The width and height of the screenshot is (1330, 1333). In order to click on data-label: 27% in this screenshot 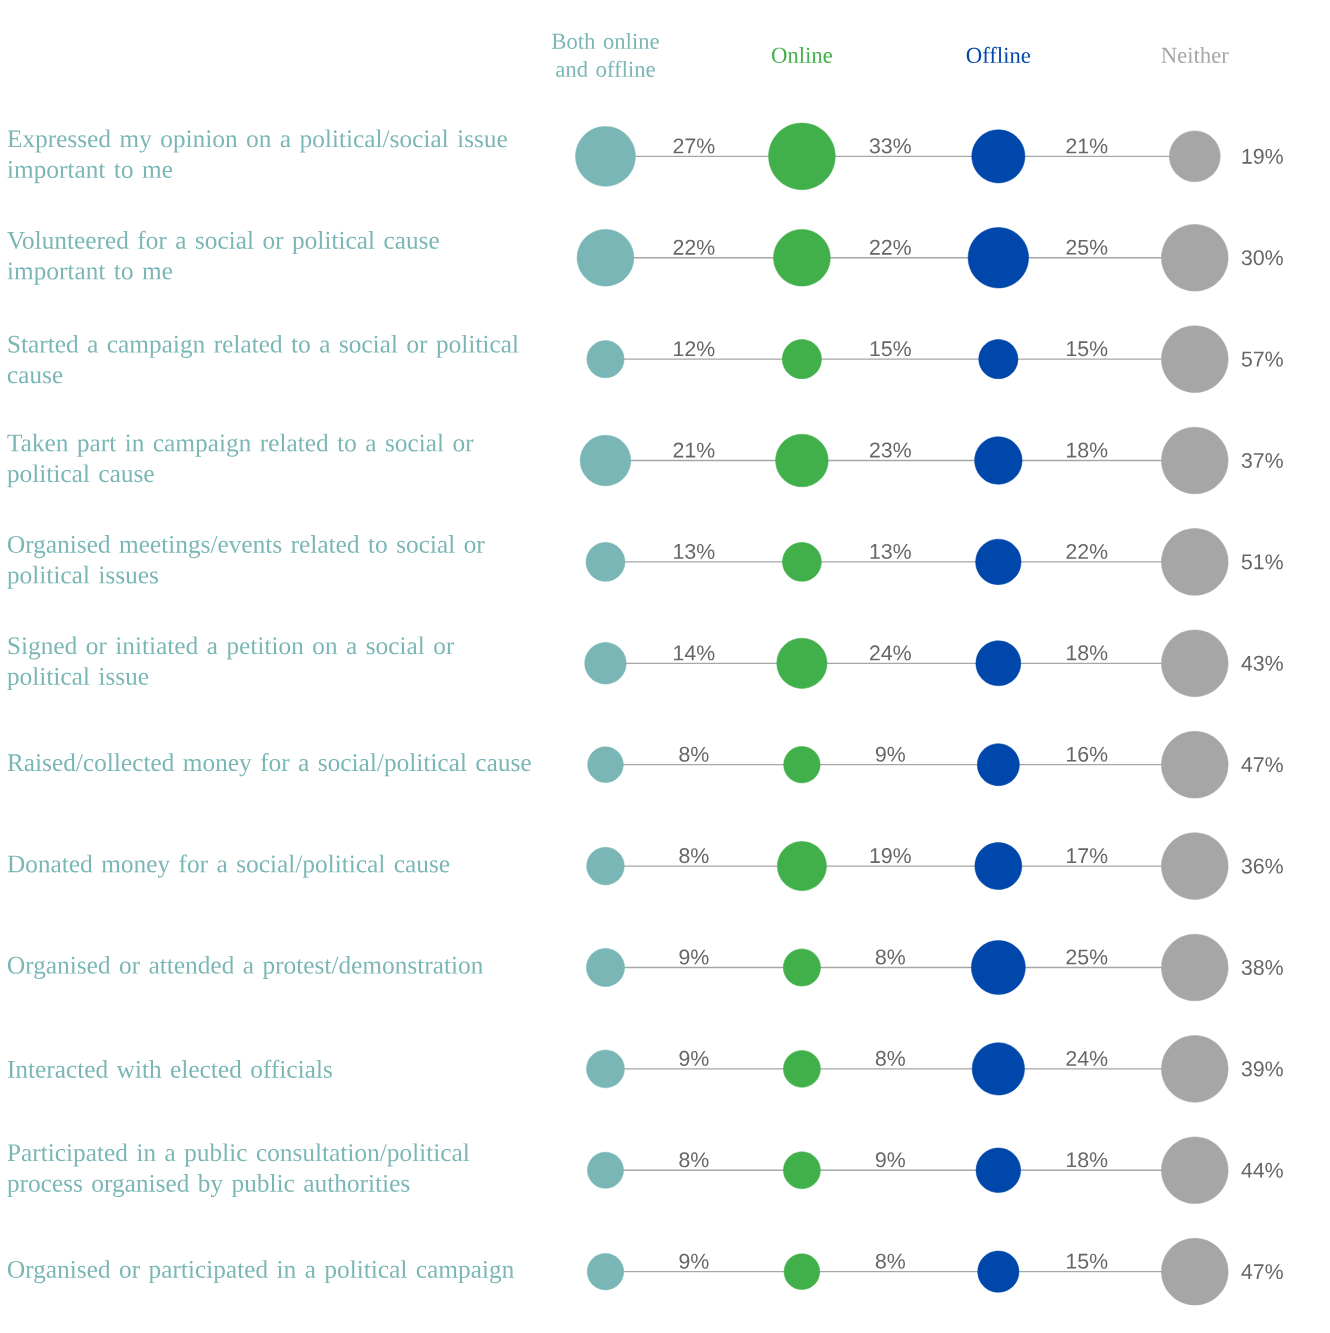, I will do `click(694, 146)`.